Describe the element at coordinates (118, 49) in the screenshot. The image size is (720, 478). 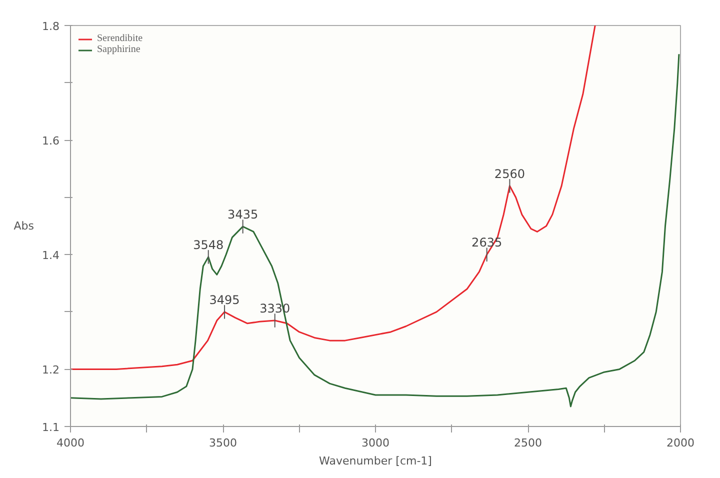
I see `legend-label: Sapphirine` at that location.